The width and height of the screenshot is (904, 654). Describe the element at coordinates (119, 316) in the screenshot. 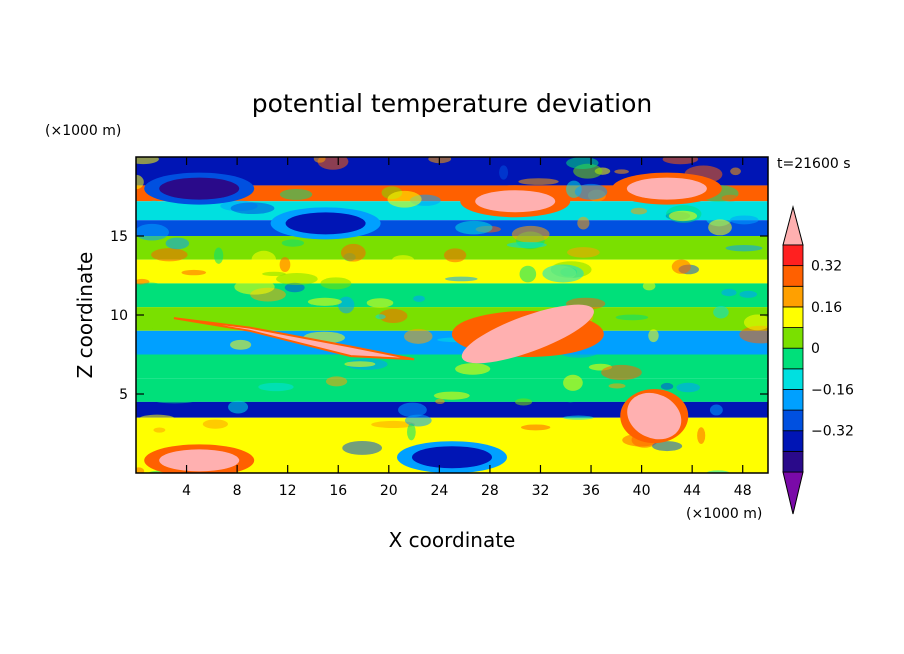

I see `y-tick-label: 10` at that location.